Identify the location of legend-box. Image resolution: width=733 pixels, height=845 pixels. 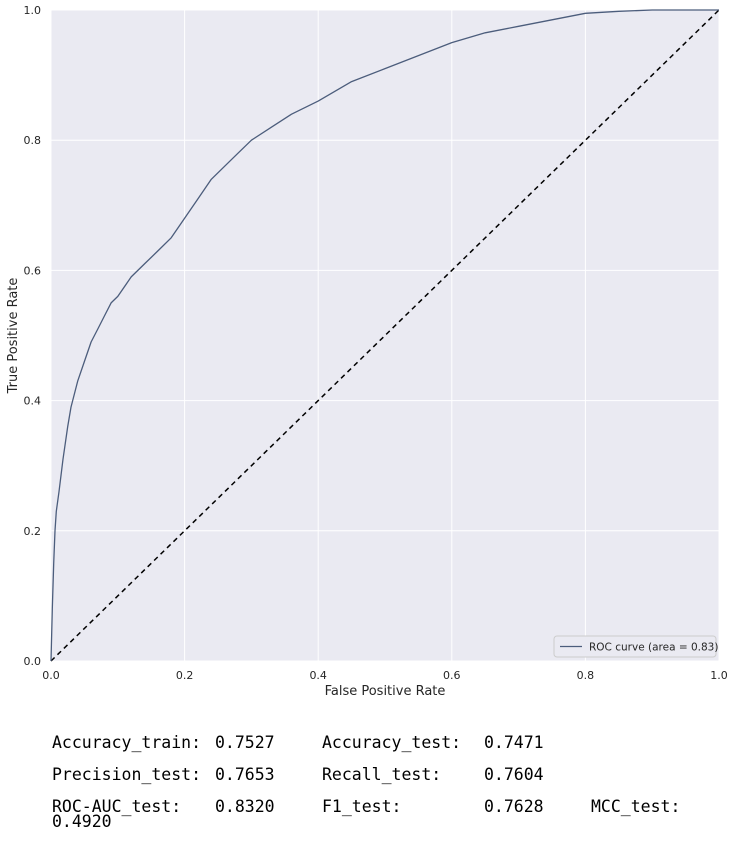
(635, 646).